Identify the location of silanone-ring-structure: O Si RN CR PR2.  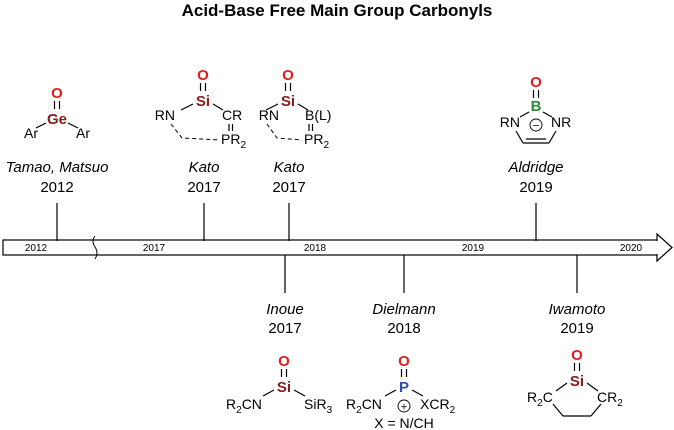
(201, 109).